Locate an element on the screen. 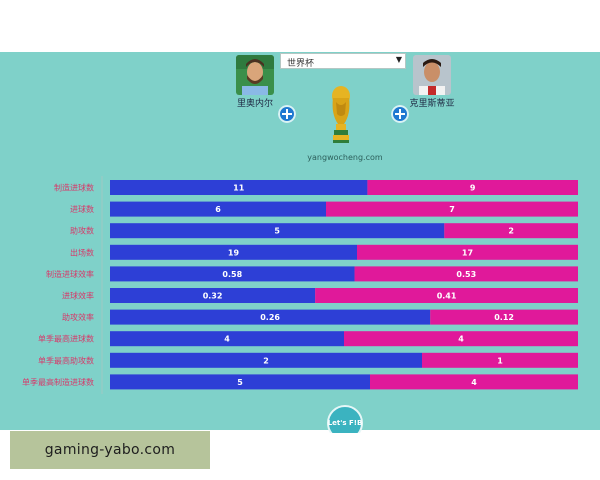 The image size is (600, 480). watermark-text: gaming-yabo.com is located at coordinates (110, 450).